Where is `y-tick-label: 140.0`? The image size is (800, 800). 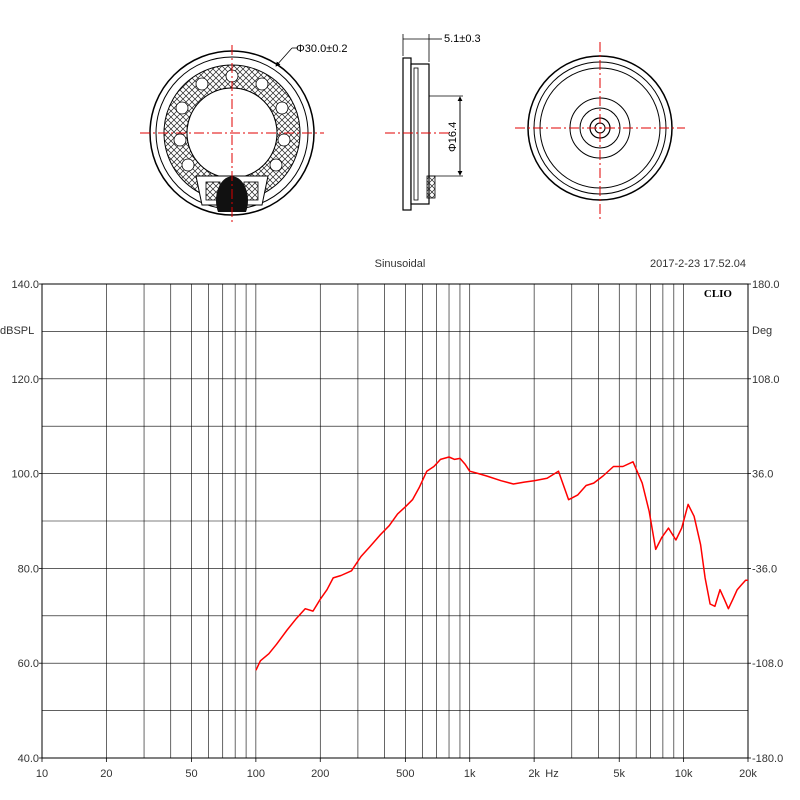
y-tick-label: 140.0 is located at coordinates (25, 285).